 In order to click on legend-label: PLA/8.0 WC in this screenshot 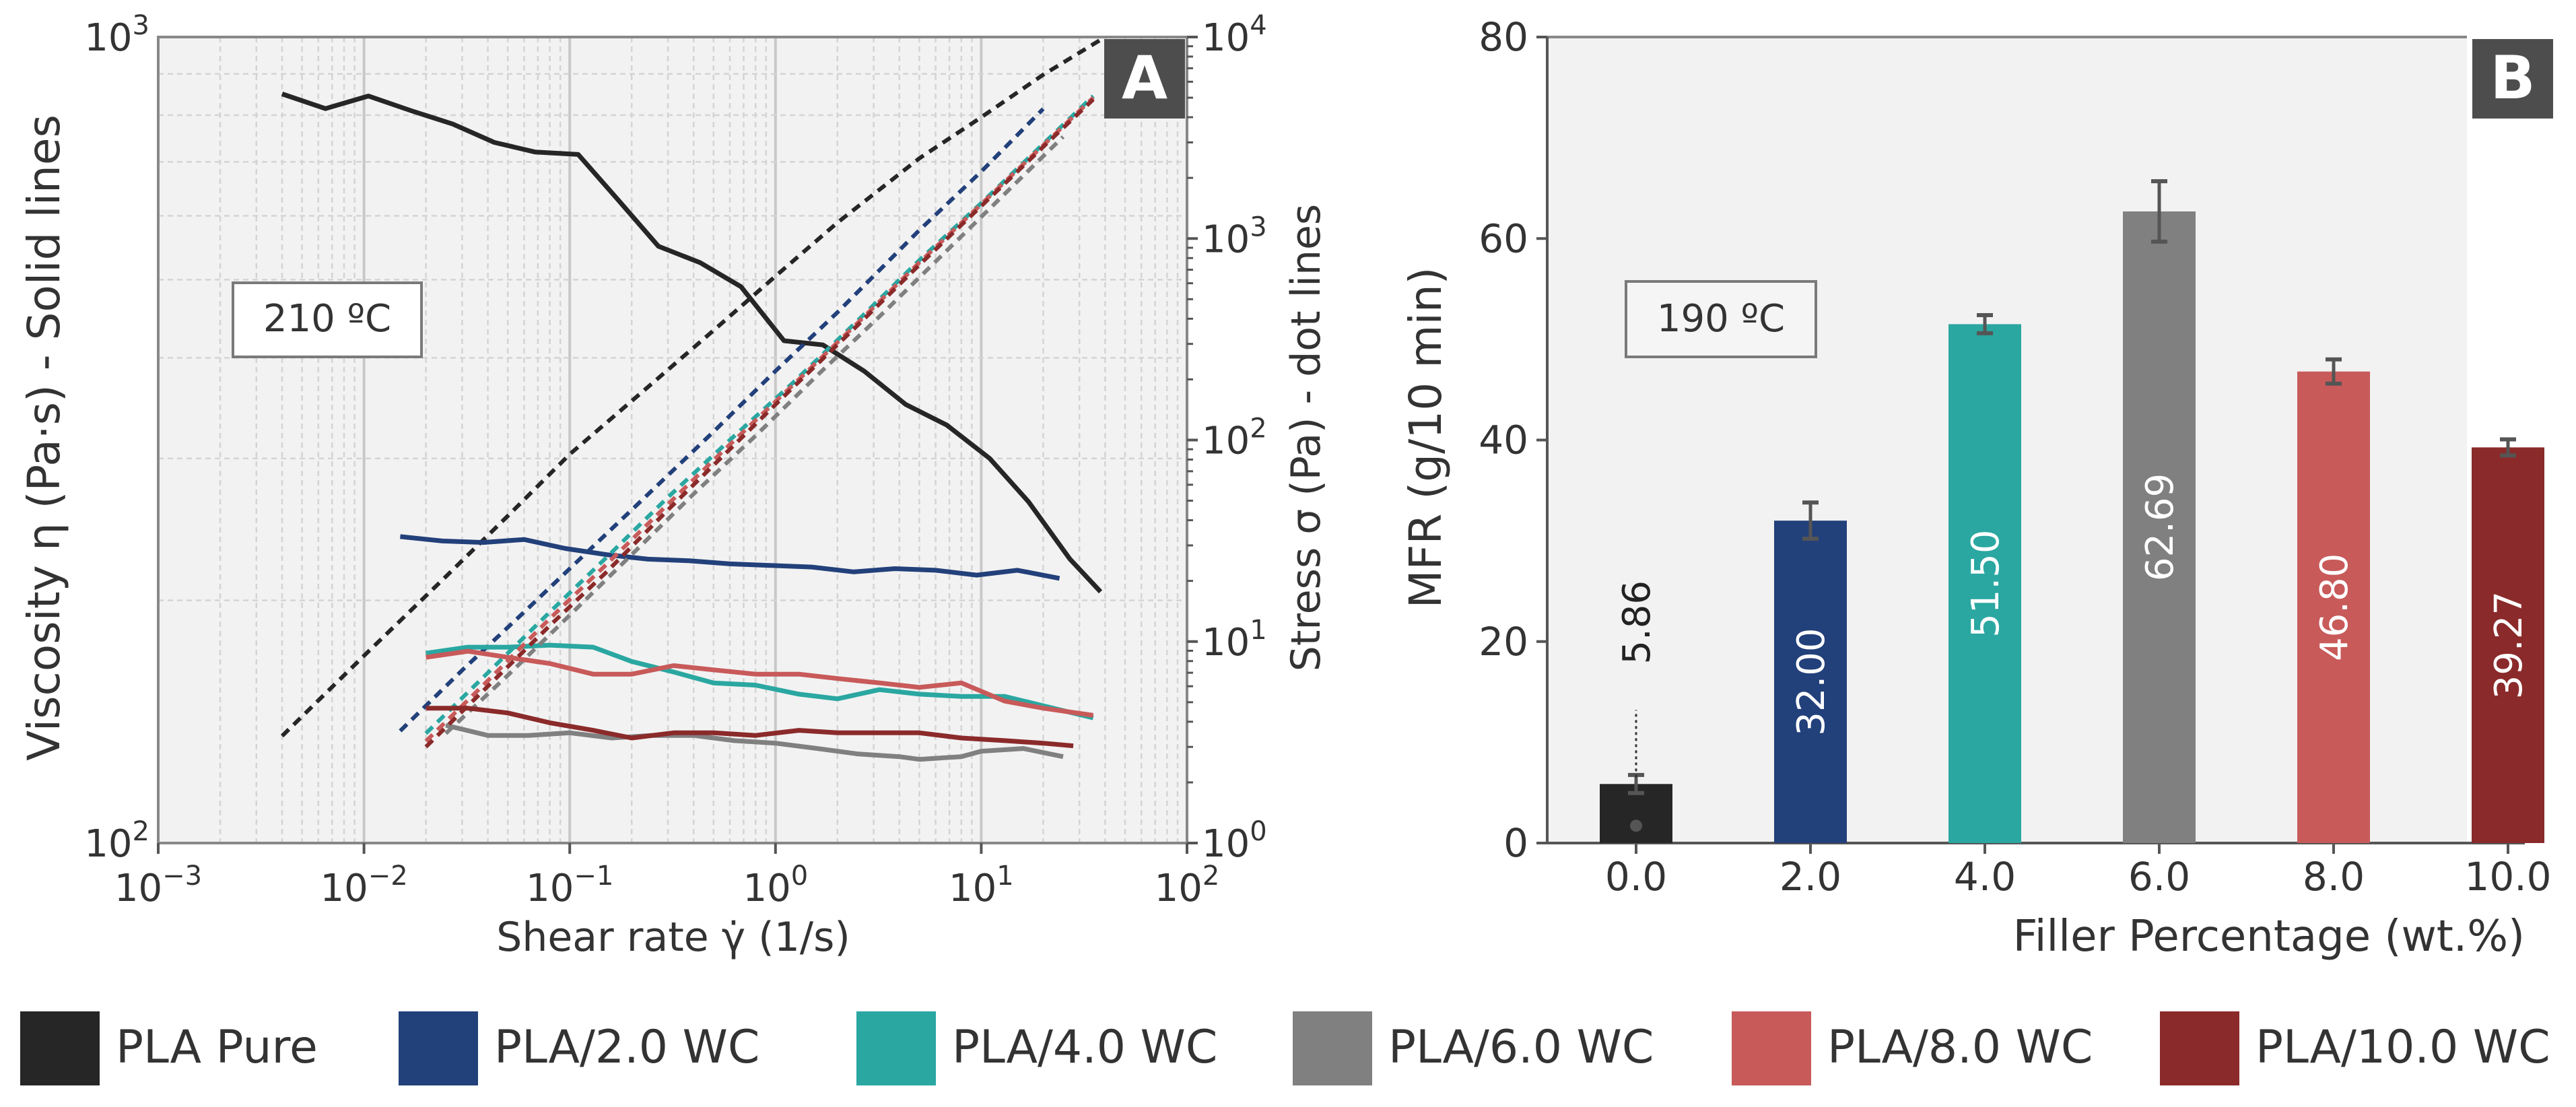, I will do `click(1960, 1047)`.